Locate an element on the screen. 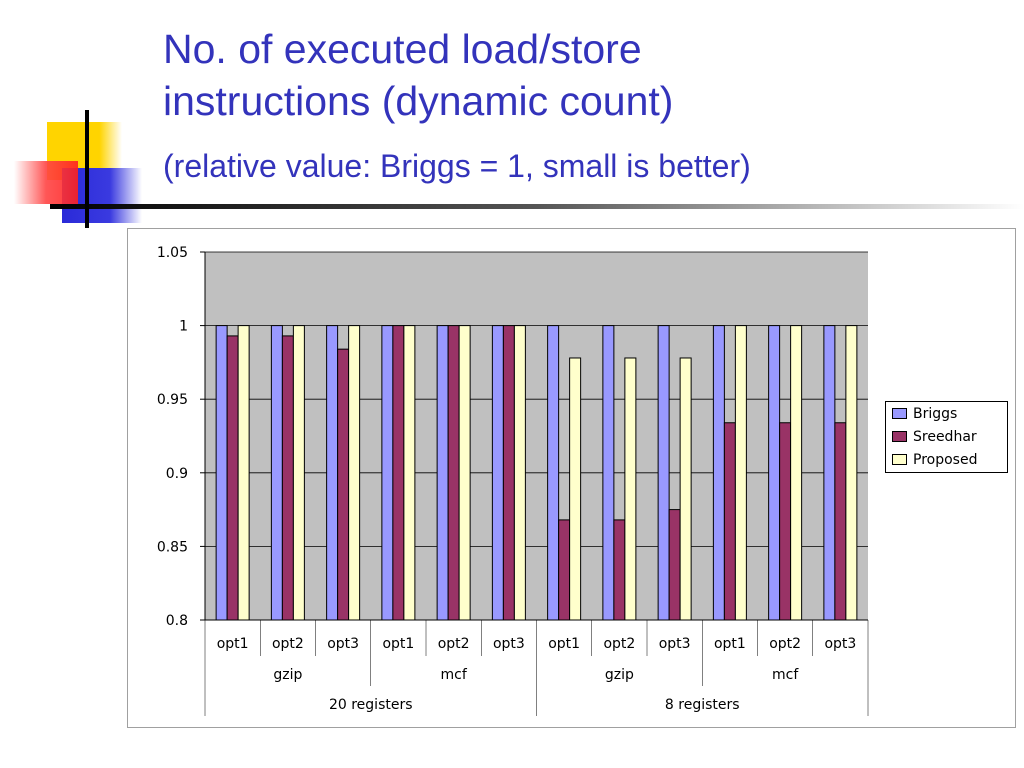 The image size is (1024, 768). legend-item-proposed: Proposed is located at coordinates (934, 460).